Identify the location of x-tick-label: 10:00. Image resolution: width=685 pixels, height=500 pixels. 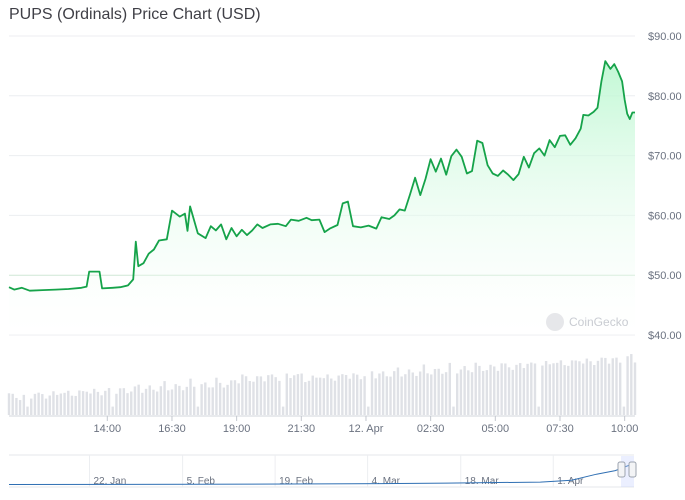
(625, 429).